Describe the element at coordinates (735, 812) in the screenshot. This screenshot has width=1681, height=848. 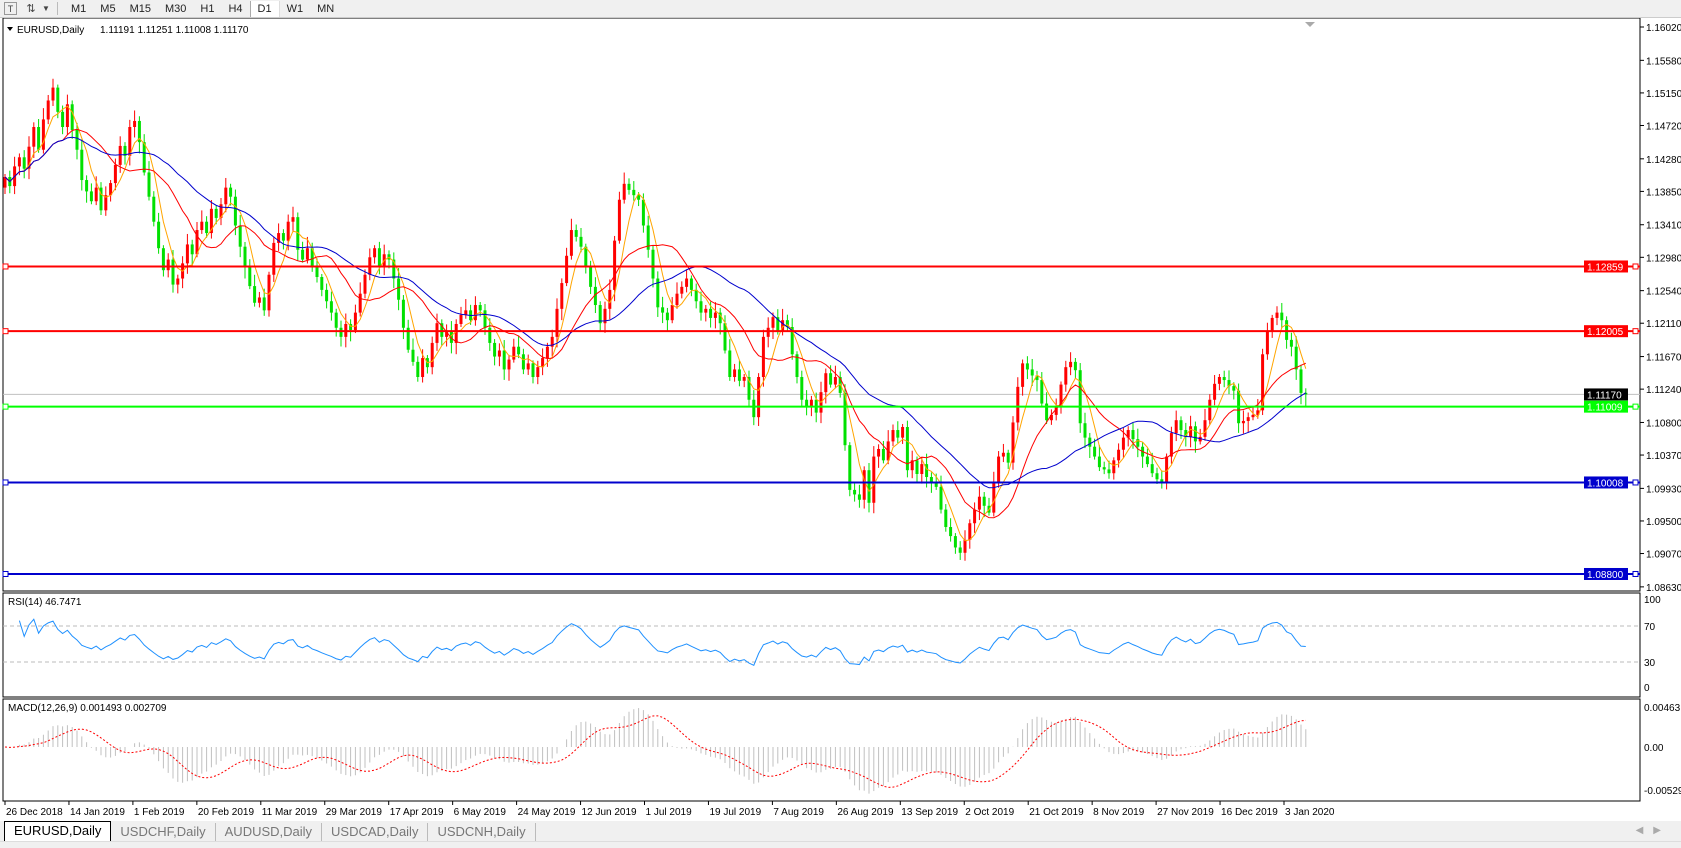
I see `x-tick-label: 19 Jul 2019` at that location.